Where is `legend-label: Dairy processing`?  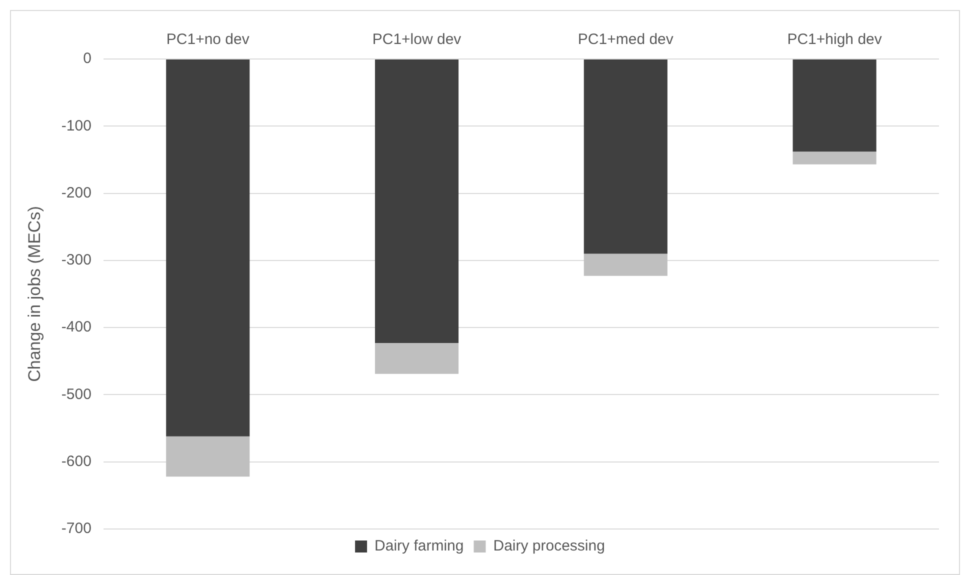 legend-label: Dairy processing is located at coordinates (549, 546).